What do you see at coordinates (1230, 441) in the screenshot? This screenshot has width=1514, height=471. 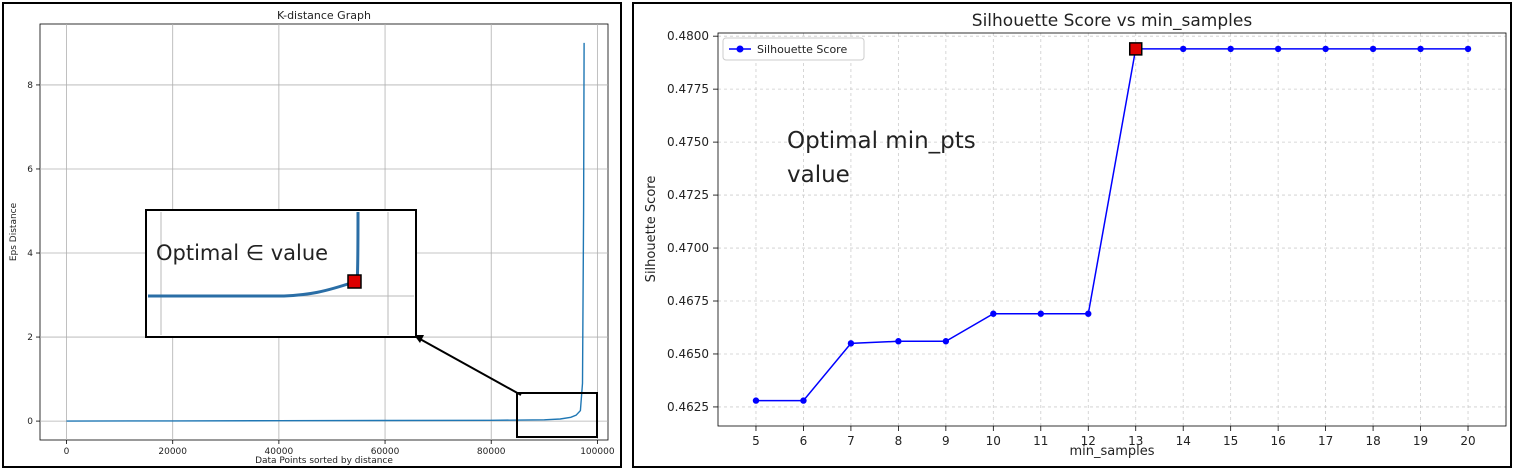 I see `x-tick-label: 15` at bounding box center [1230, 441].